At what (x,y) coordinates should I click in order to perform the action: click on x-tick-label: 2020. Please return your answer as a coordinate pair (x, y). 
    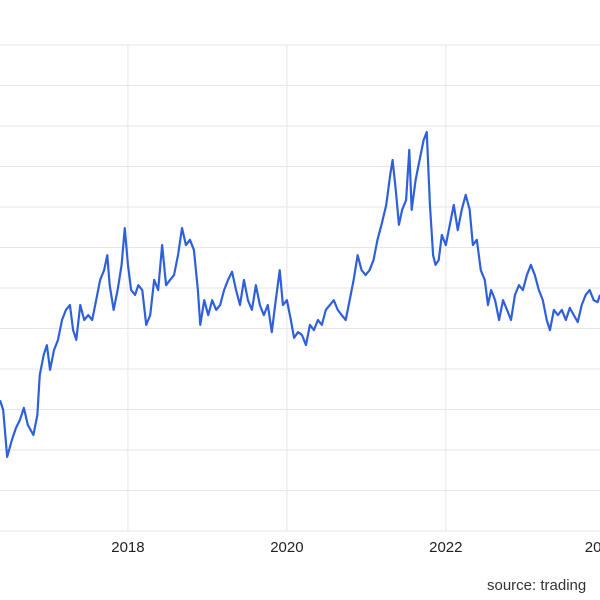
    Looking at the image, I should click on (286, 547).